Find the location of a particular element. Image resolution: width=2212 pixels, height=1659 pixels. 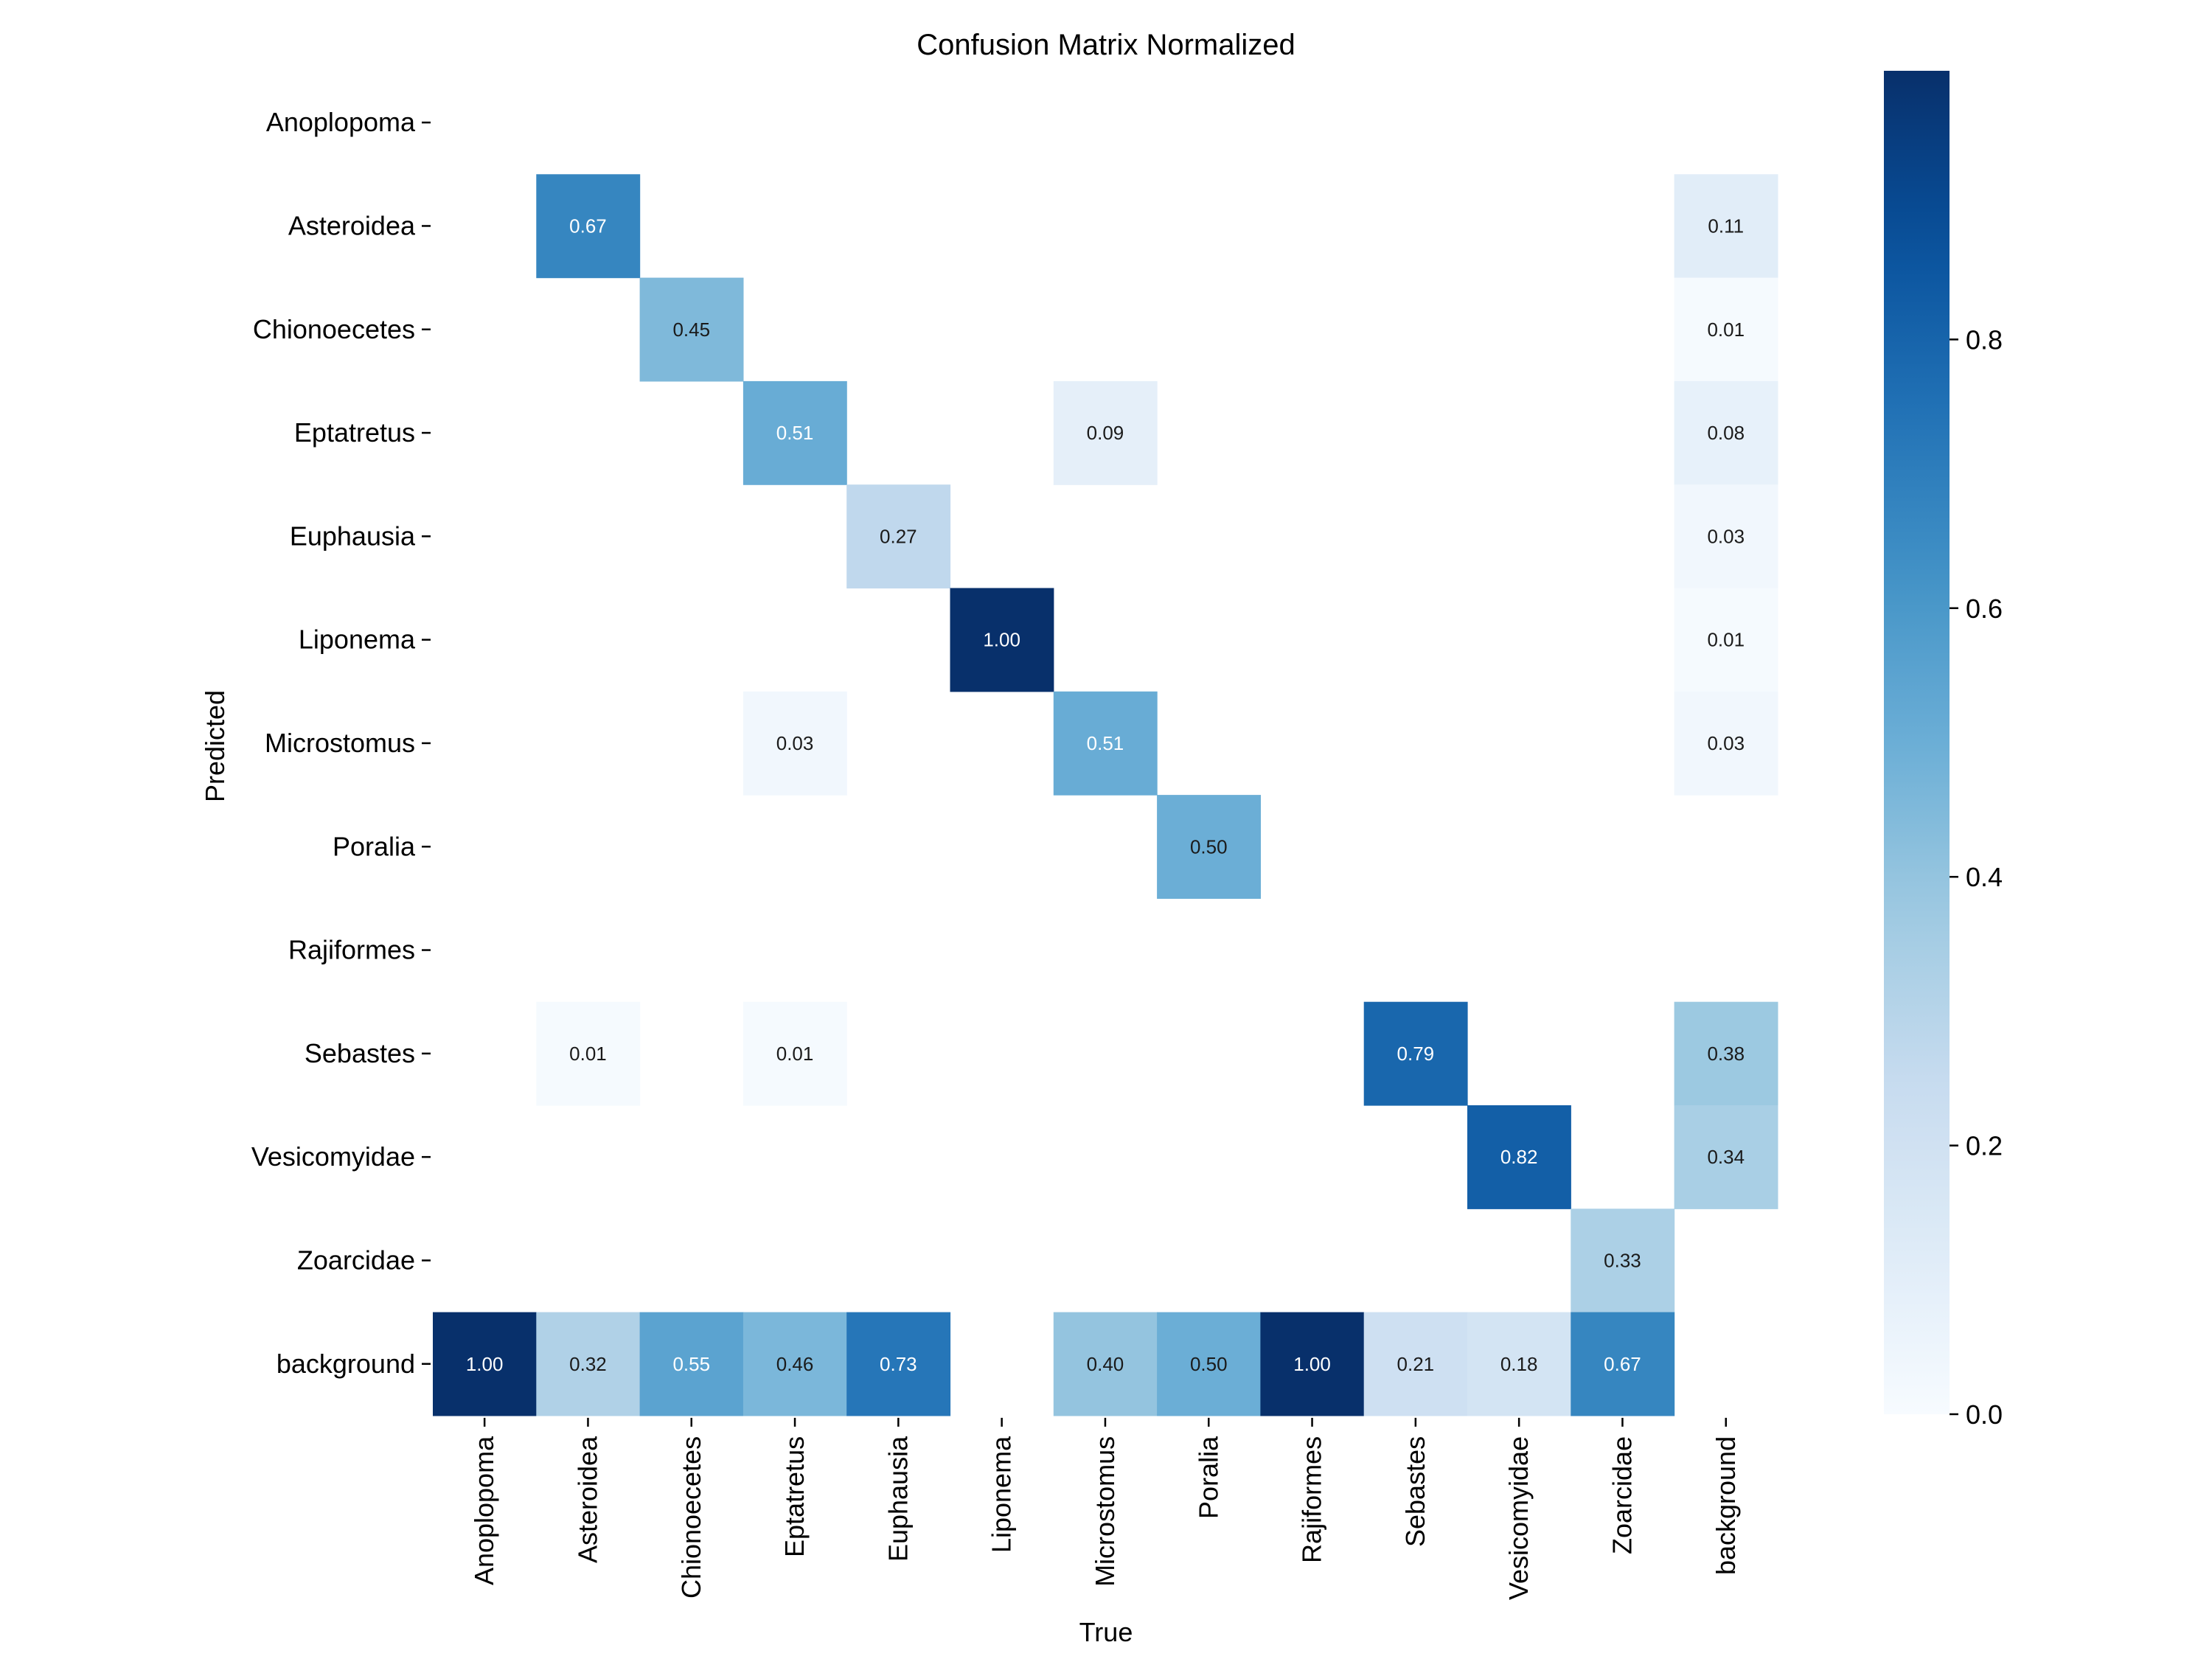

y-tick-label-vesicomyidae: Vesicomyidae is located at coordinates (333, 1156).